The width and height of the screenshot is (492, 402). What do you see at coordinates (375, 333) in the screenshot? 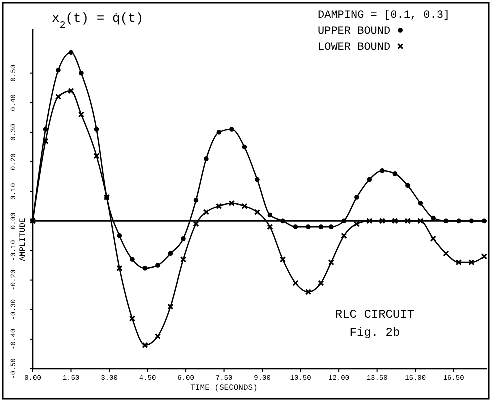
I see `annotation: Fig. 2b` at bounding box center [375, 333].